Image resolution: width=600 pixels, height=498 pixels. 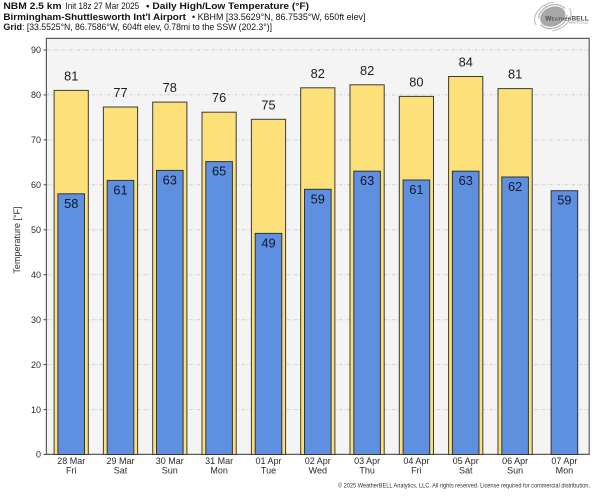 I want to click on svg-text: 07 Apr, so click(x=564, y=461).